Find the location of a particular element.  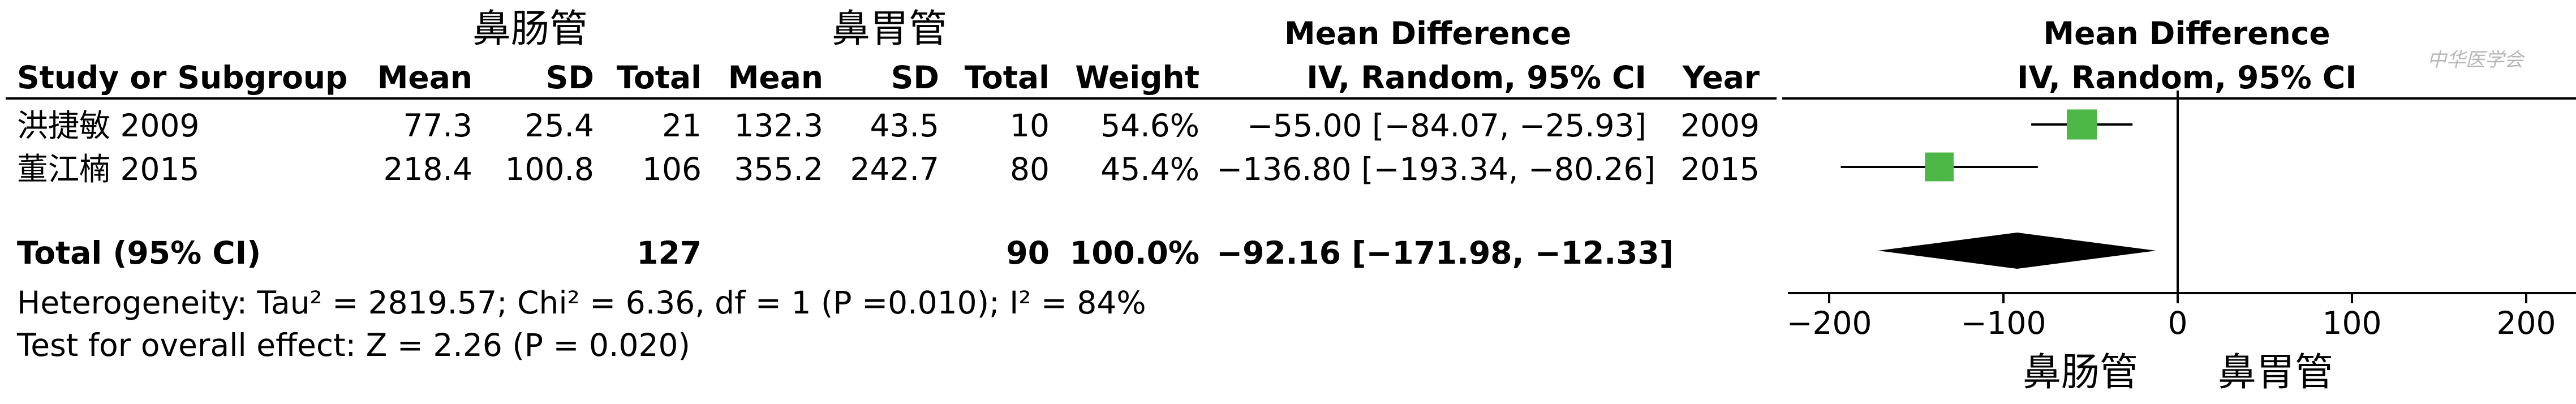

exp-total-value: 106 is located at coordinates (672, 169).